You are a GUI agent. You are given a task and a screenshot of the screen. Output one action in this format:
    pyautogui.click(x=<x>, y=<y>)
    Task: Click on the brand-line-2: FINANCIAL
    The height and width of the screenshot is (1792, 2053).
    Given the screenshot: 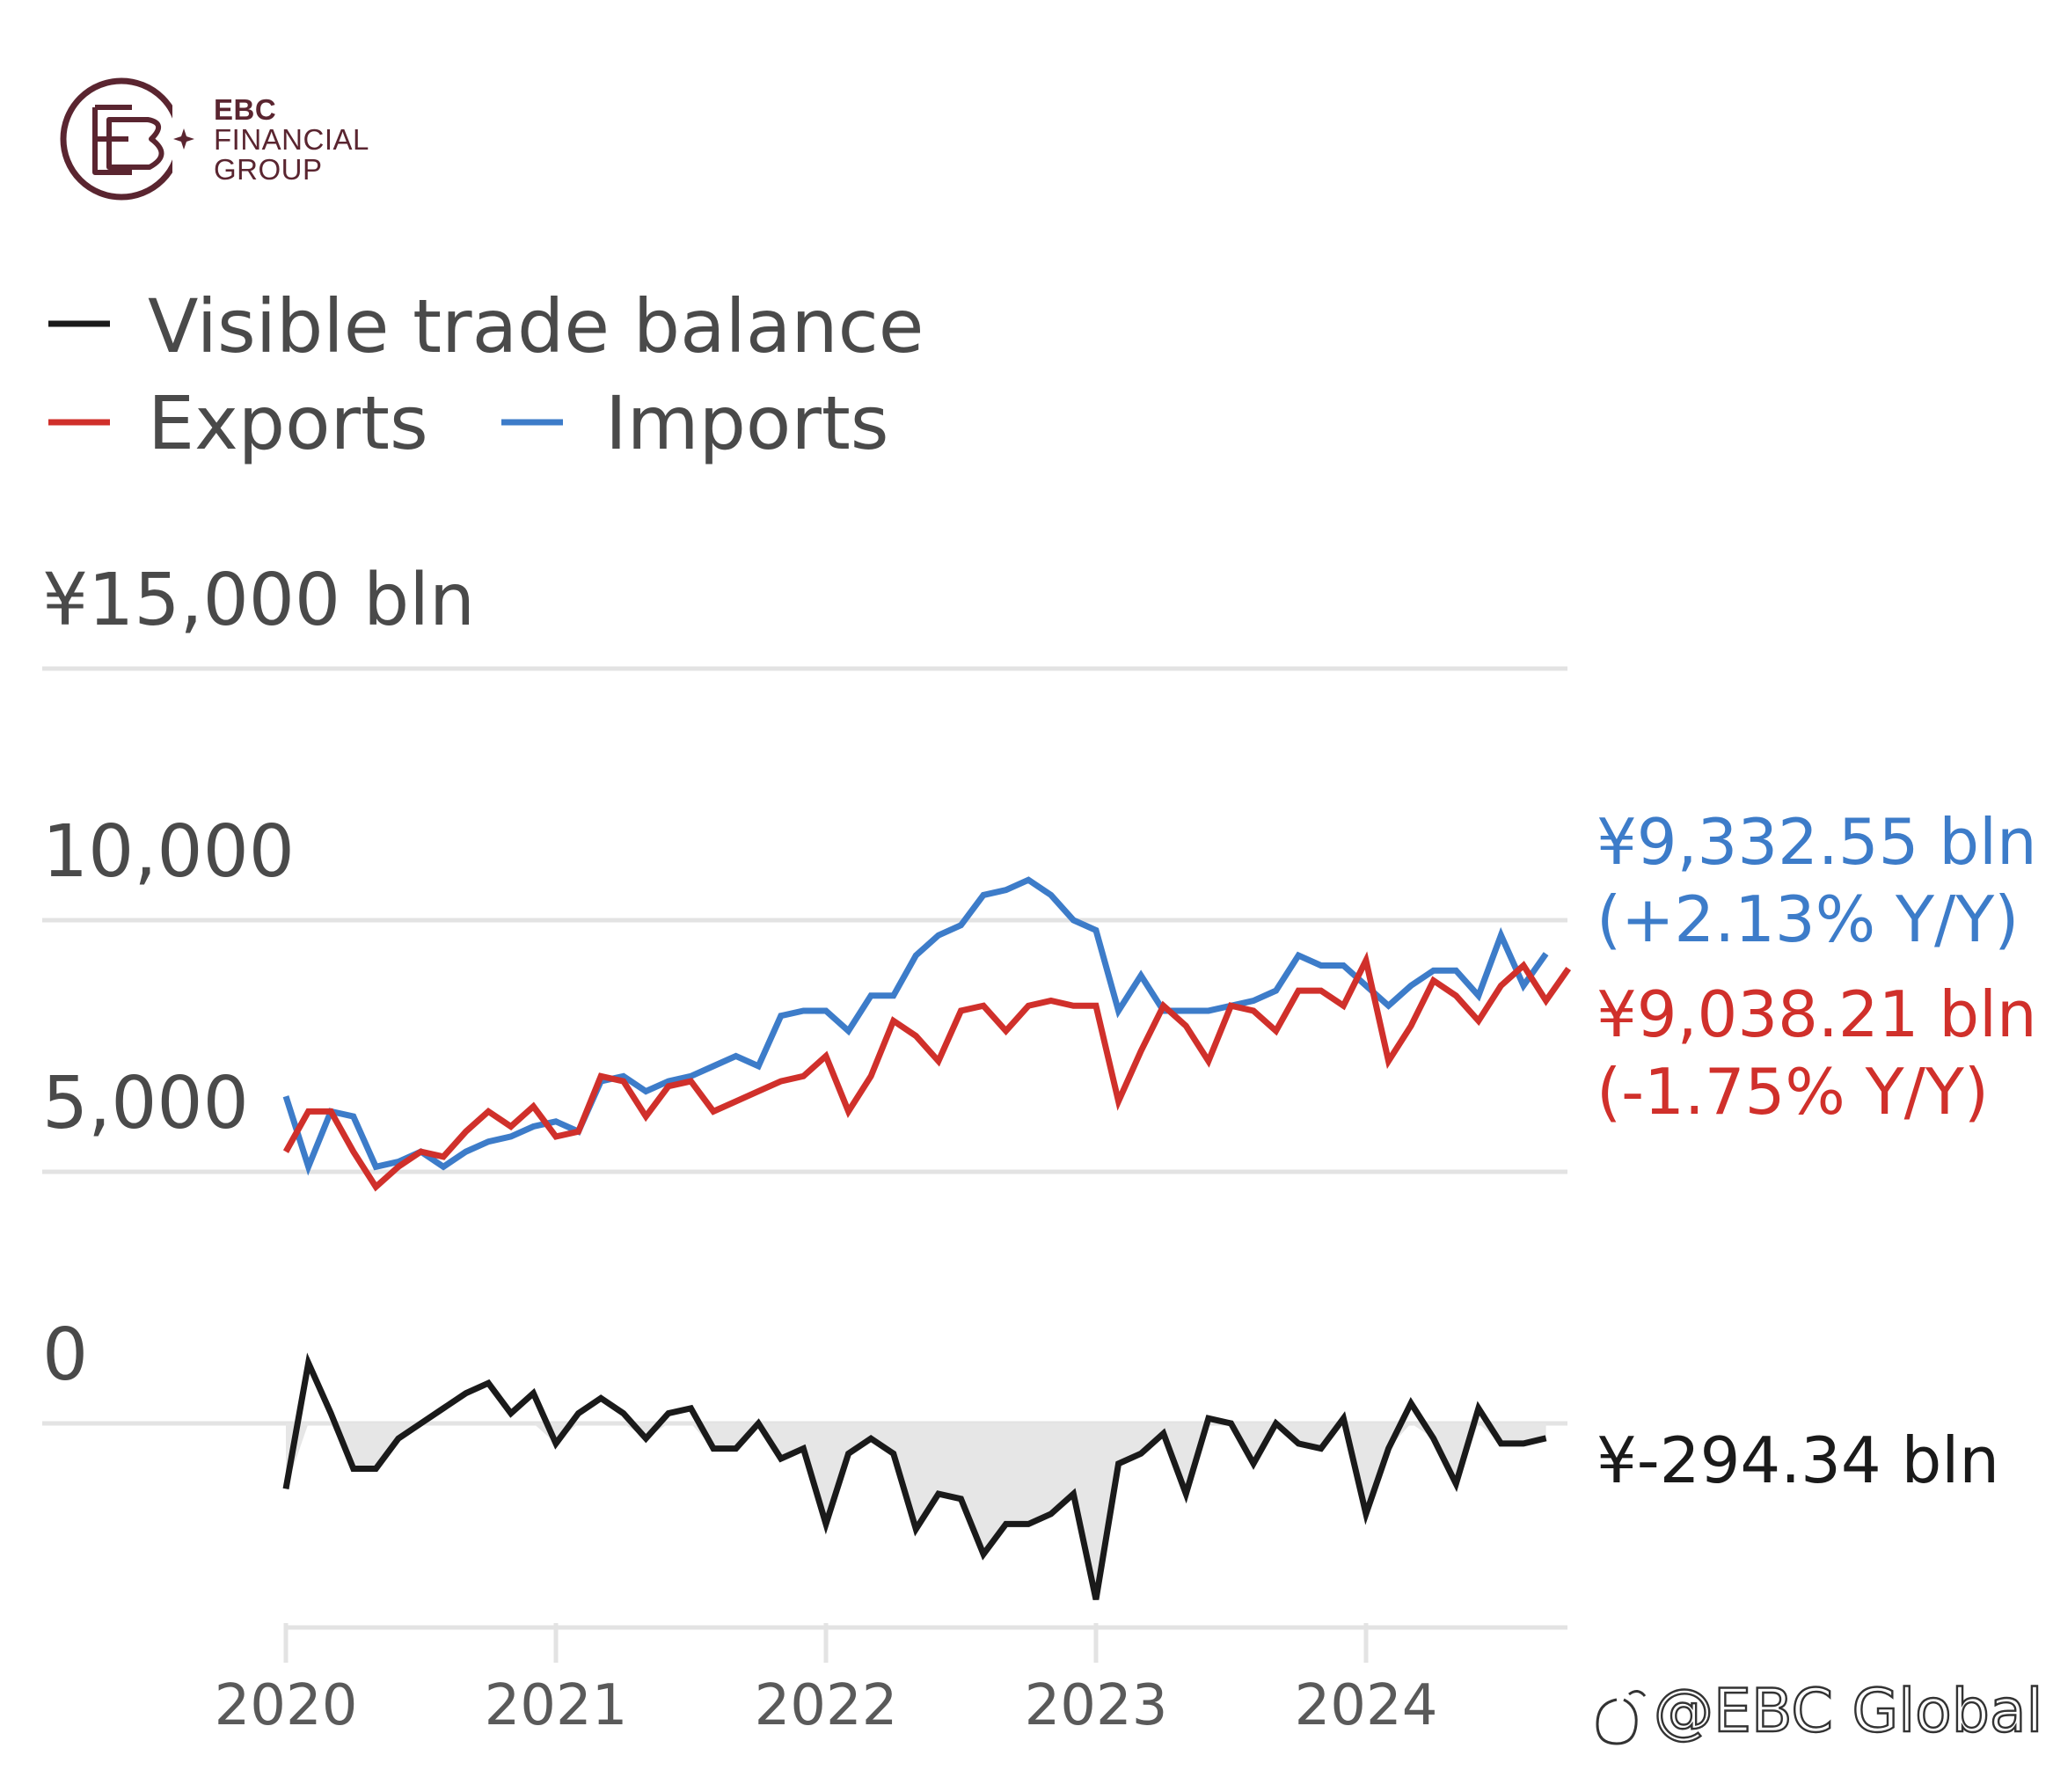 What is the action you would take?
    pyautogui.click(x=291, y=139)
    